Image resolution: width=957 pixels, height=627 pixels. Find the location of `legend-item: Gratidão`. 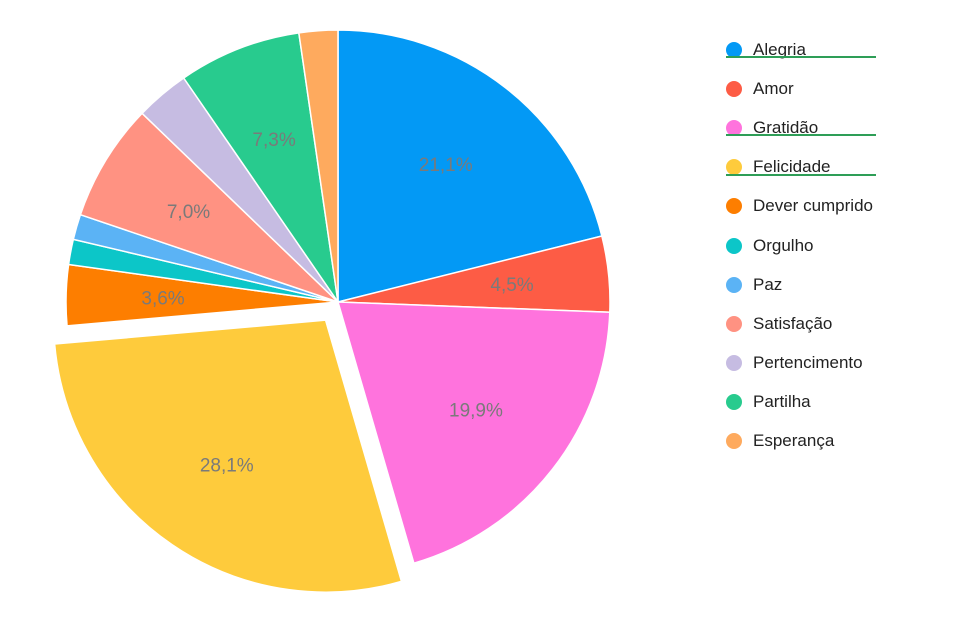

legend-item: Gratidão is located at coordinates (821, 127).